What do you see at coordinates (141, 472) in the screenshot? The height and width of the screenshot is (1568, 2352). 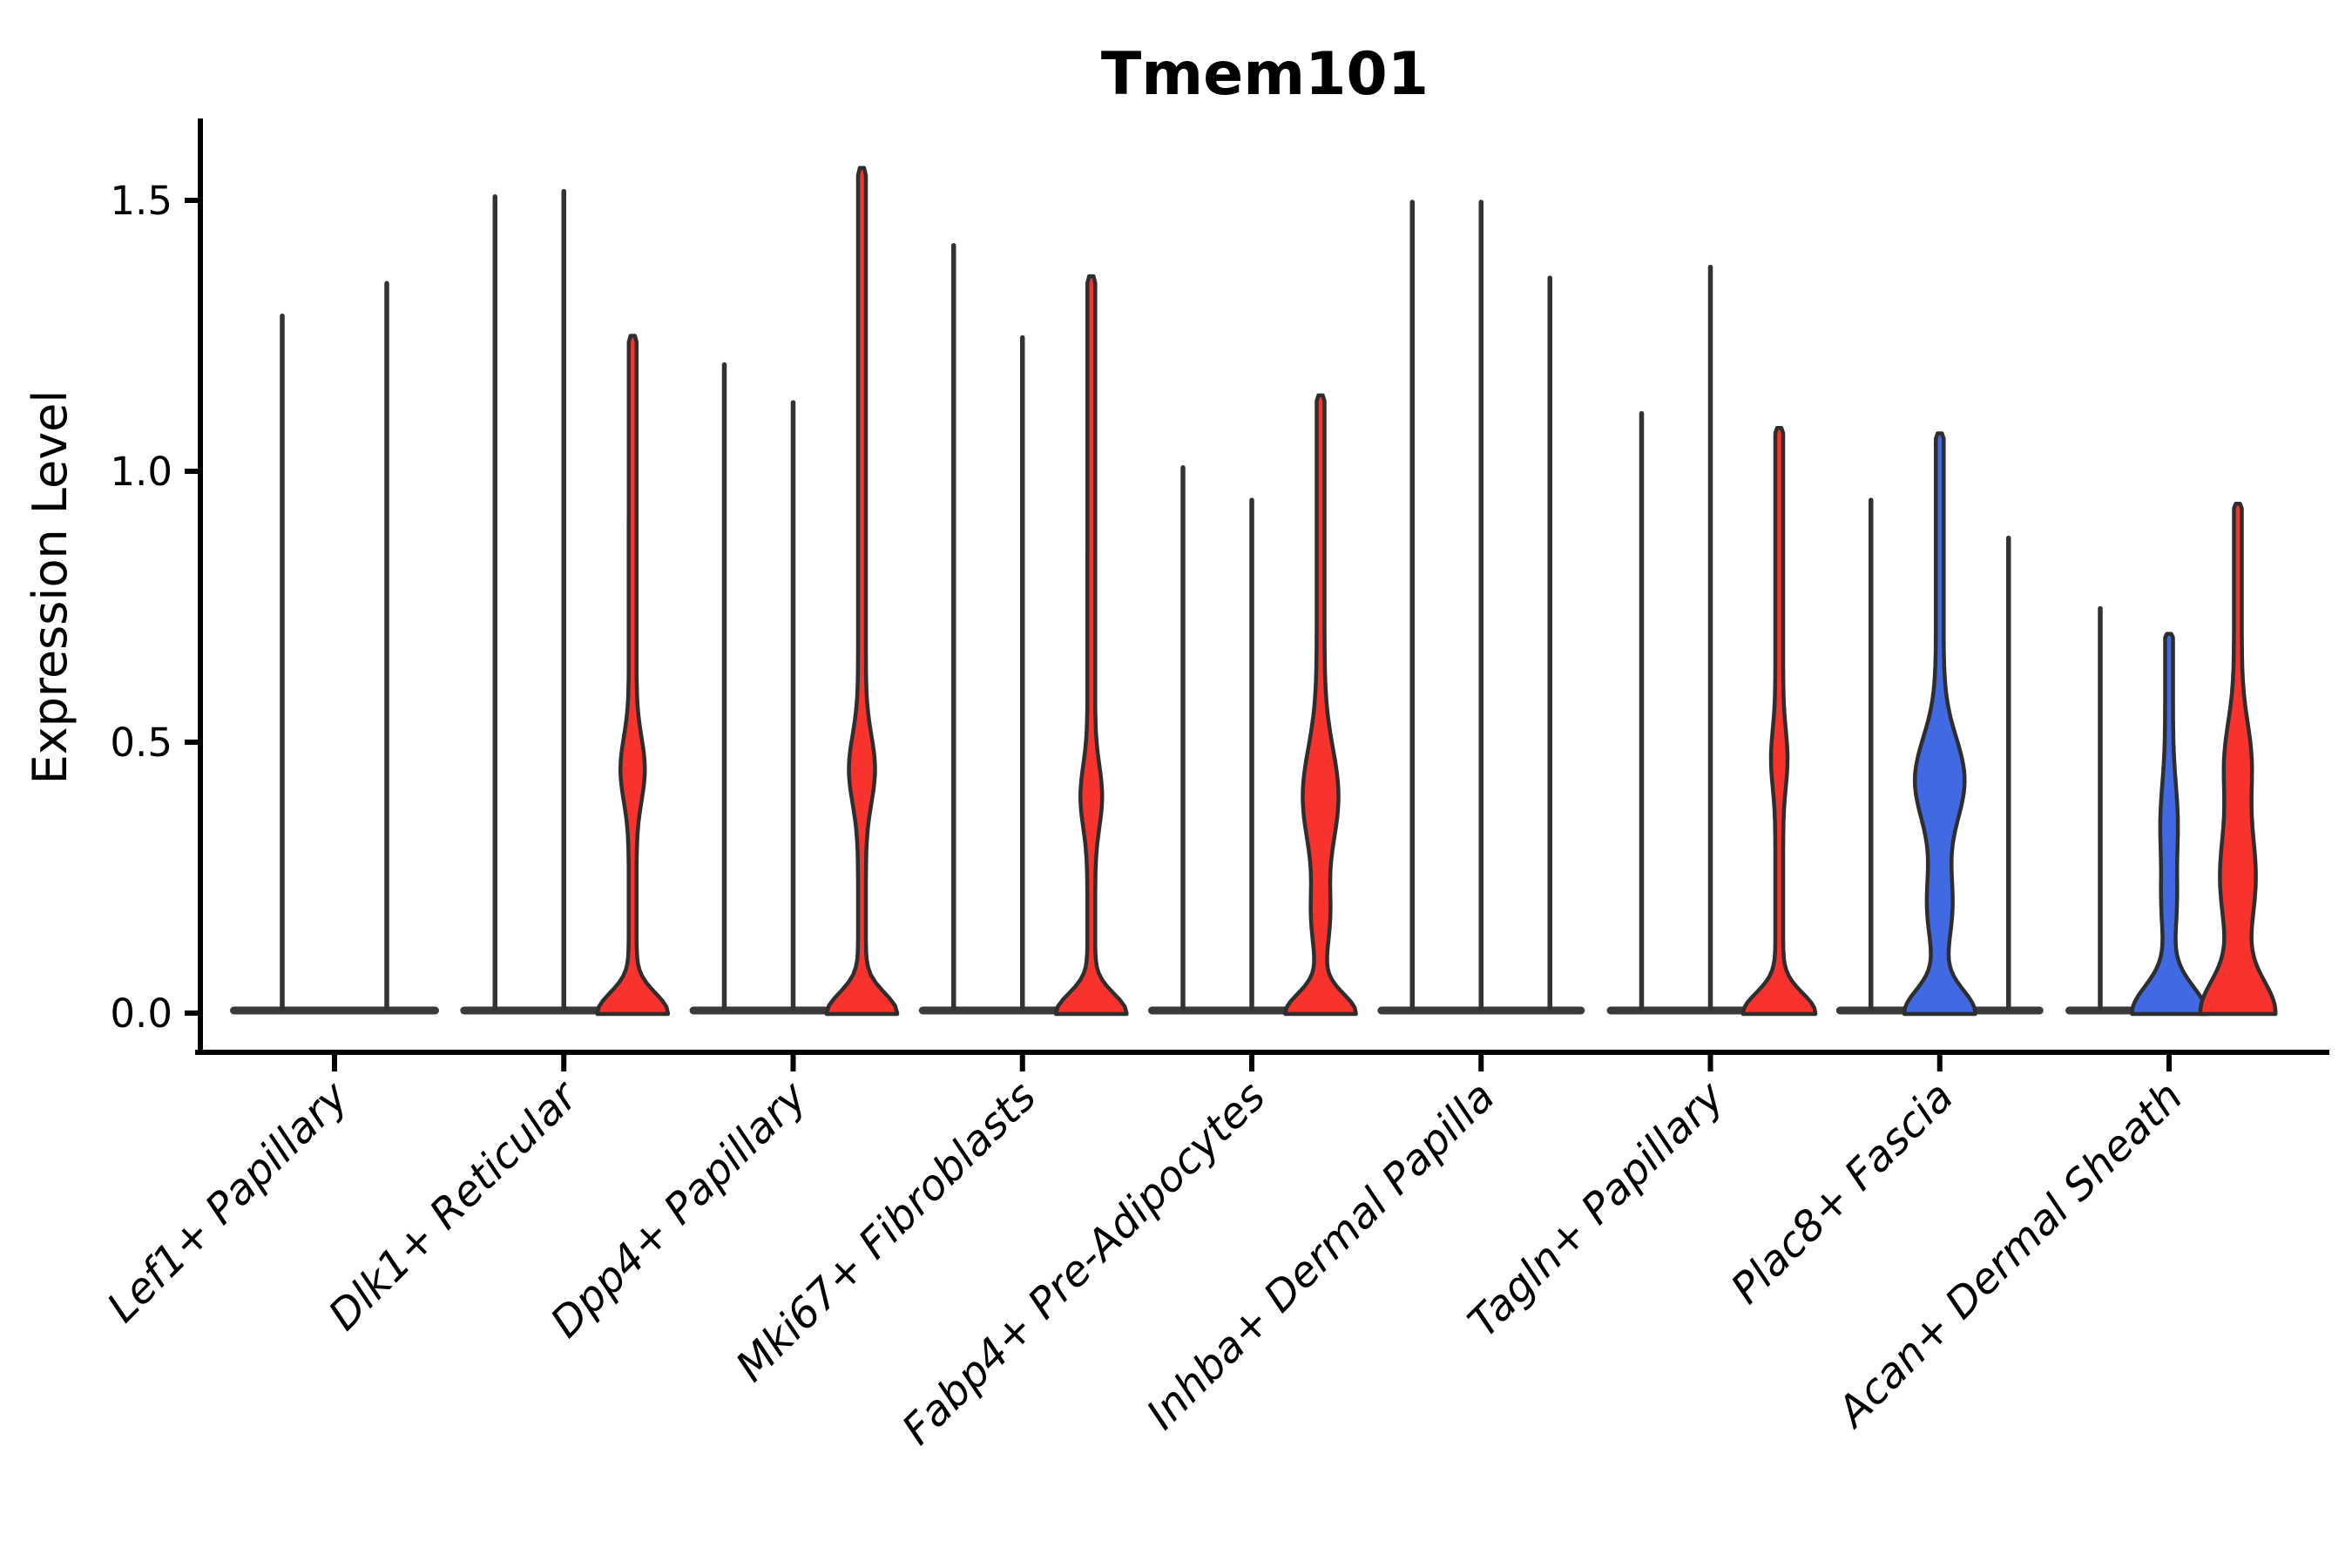 I see `y-tick-label: 1.0` at bounding box center [141, 472].